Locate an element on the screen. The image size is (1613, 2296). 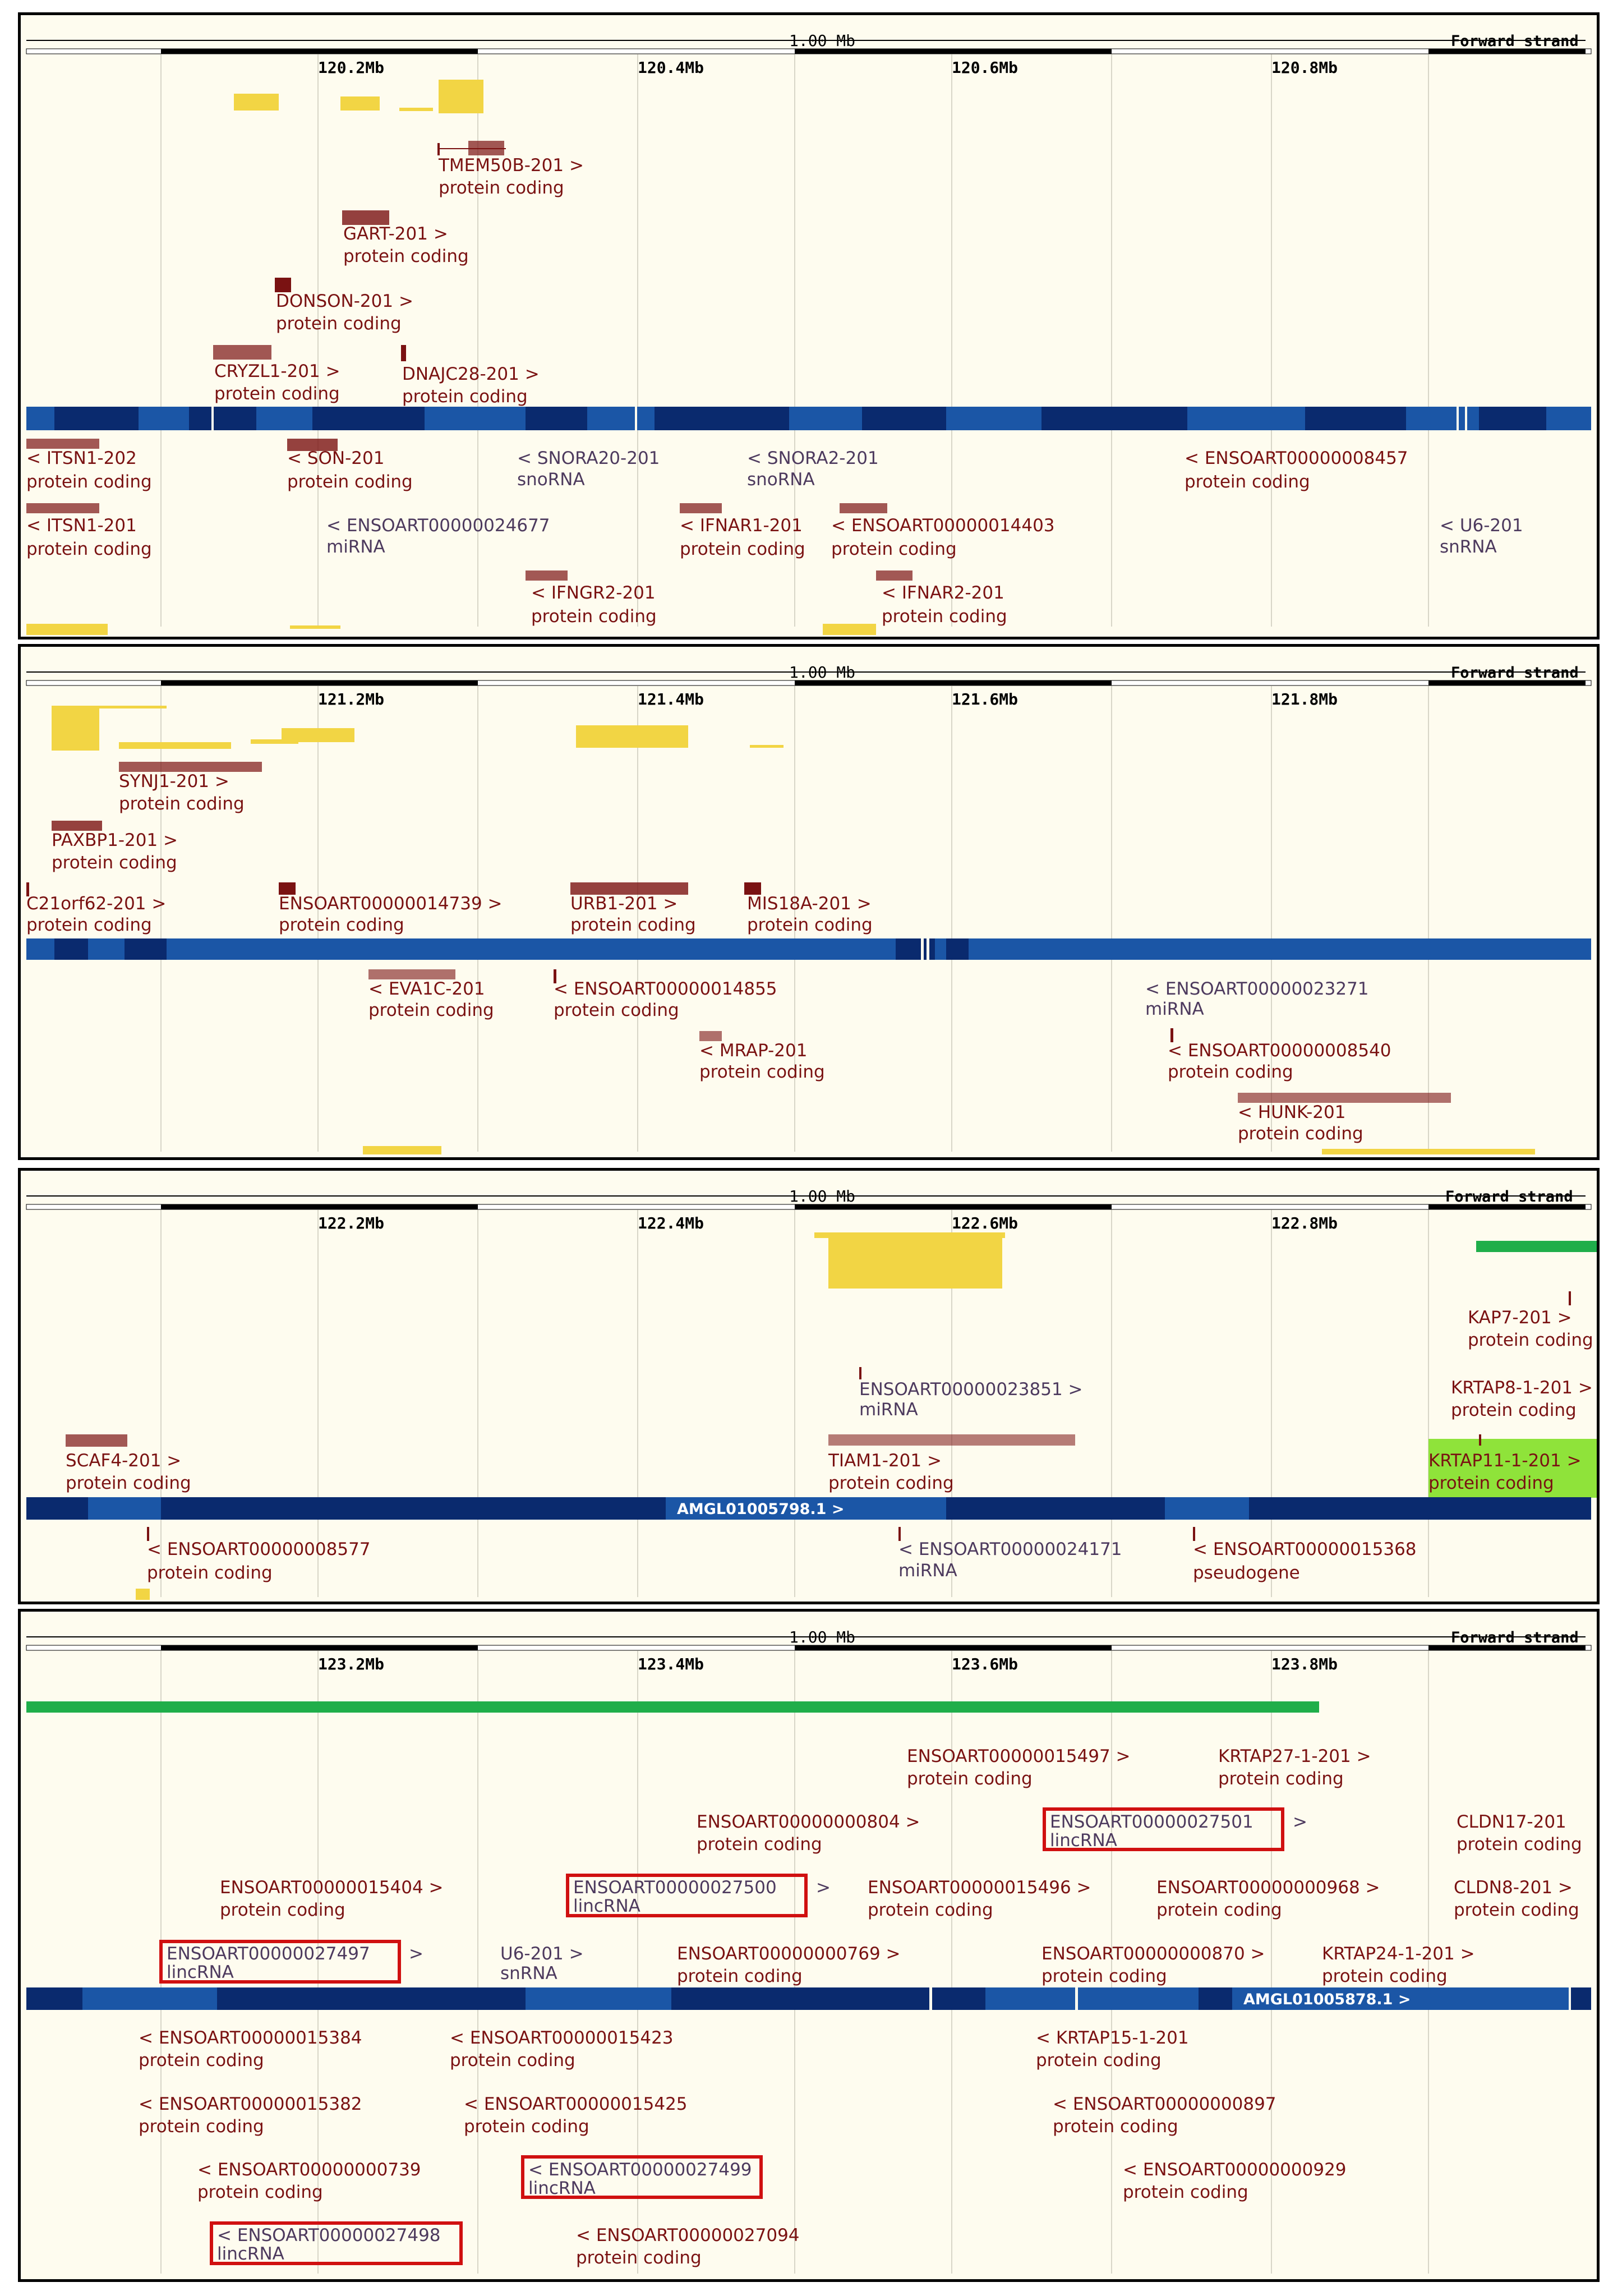
gene-label: < ENSOART00000023271 is located at coordinates (1257, 989).